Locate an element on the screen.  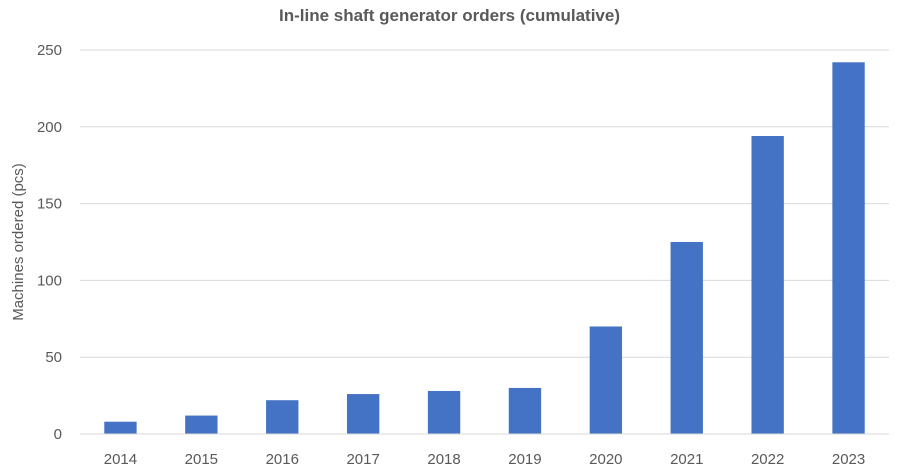
bar-2017 is located at coordinates (363, 414).